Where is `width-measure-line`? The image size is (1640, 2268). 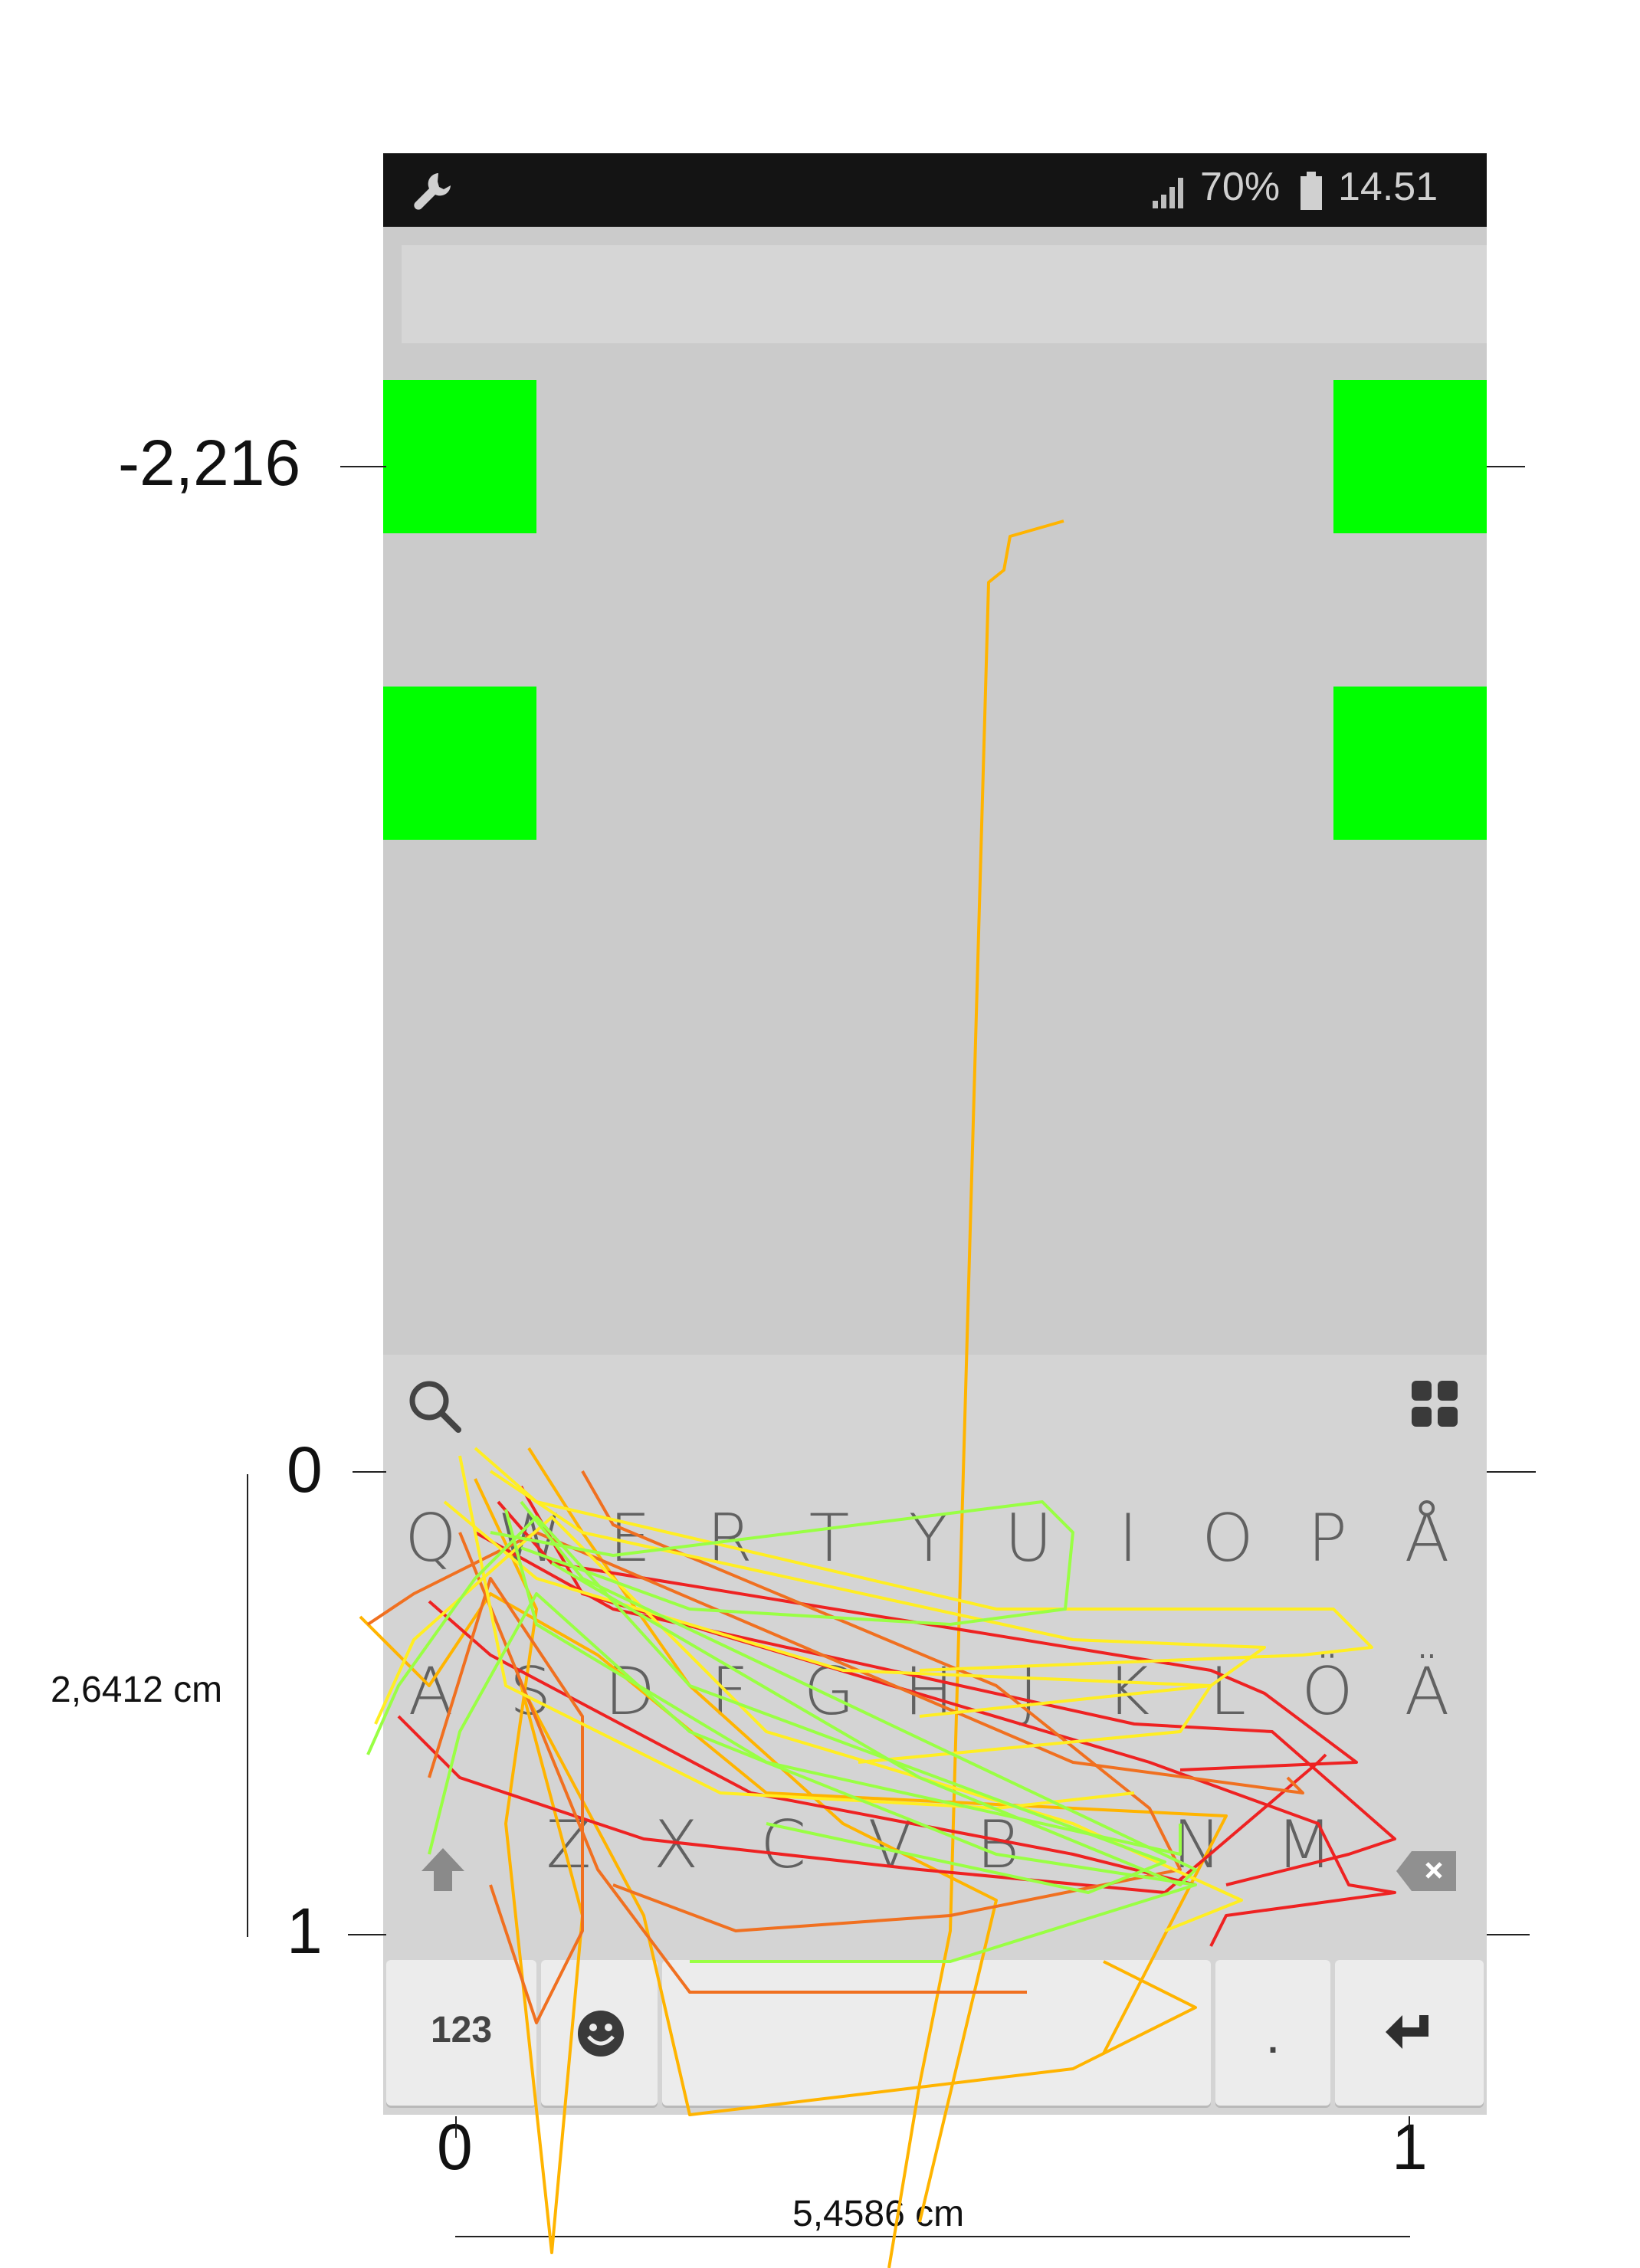 width-measure-line is located at coordinates (932, 2236).